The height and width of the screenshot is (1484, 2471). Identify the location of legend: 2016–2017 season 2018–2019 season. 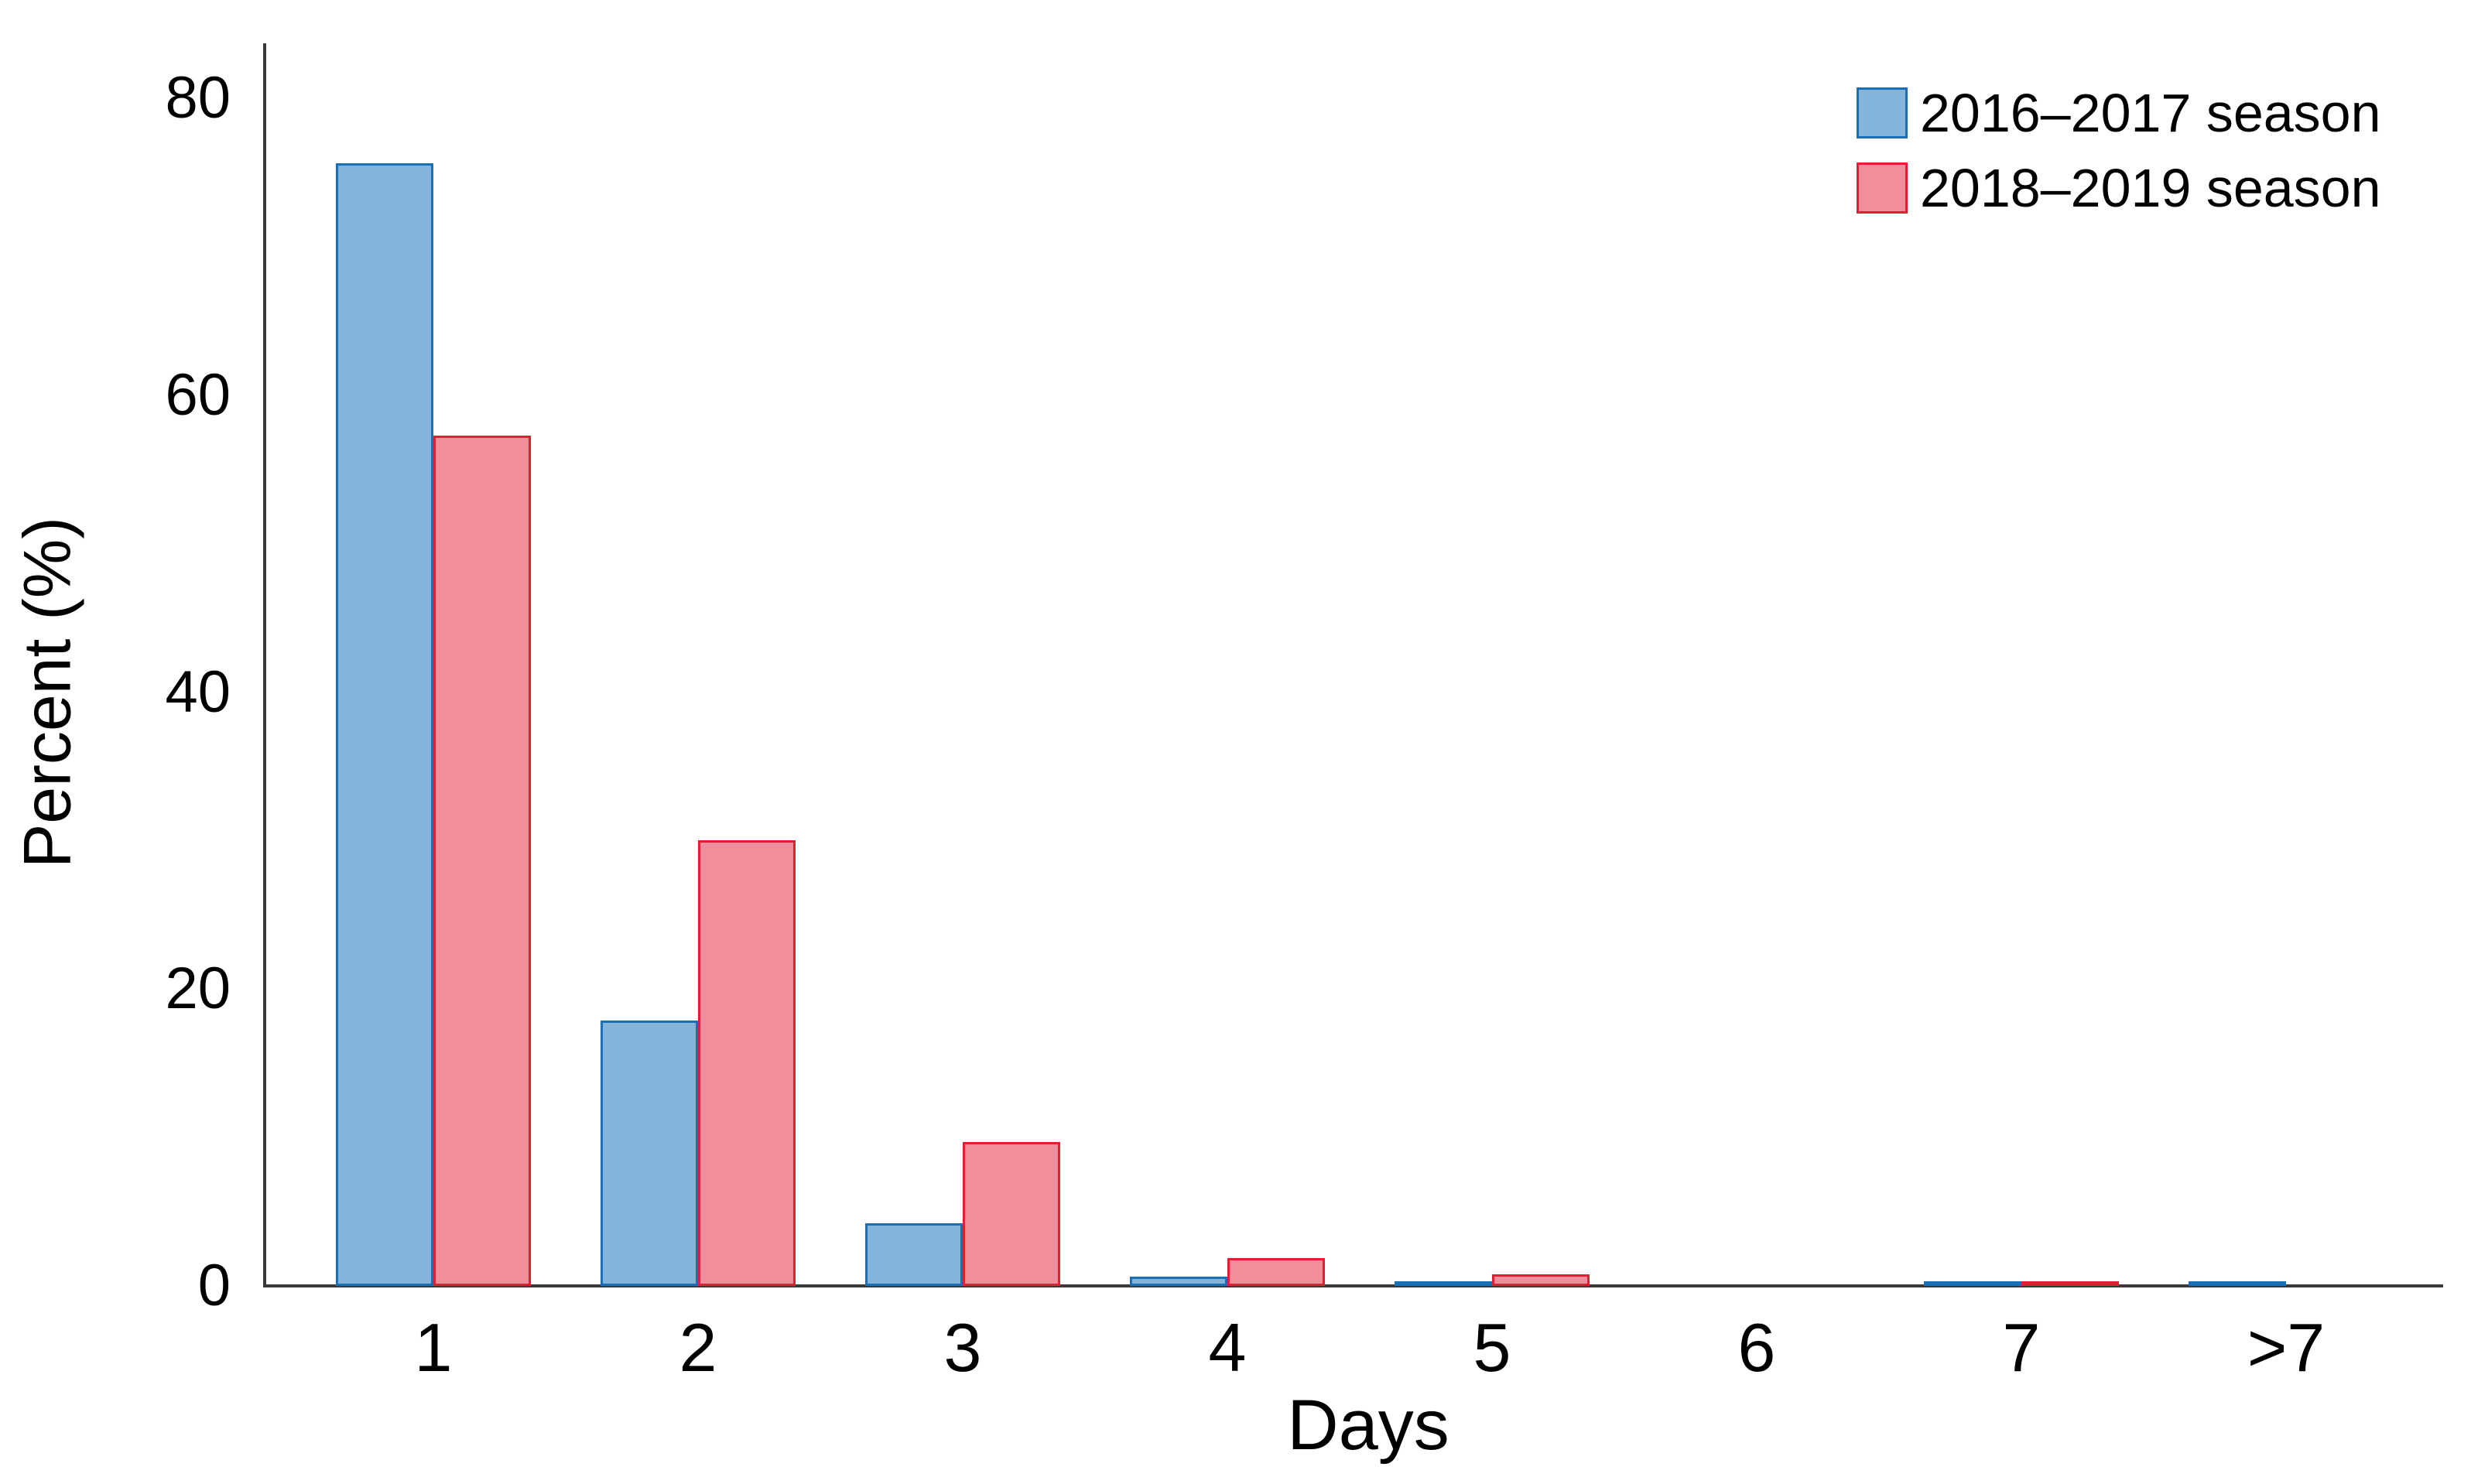
(2119, 161).